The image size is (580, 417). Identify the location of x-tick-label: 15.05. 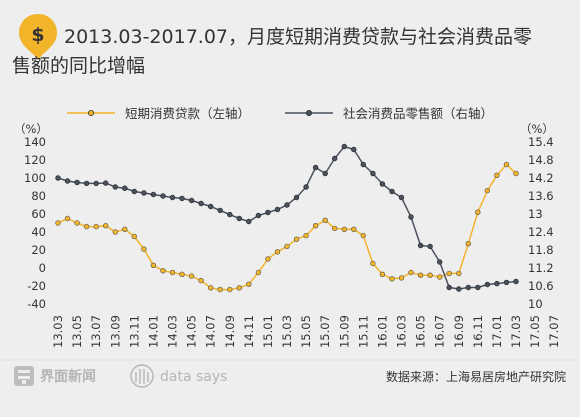
(306, 331).